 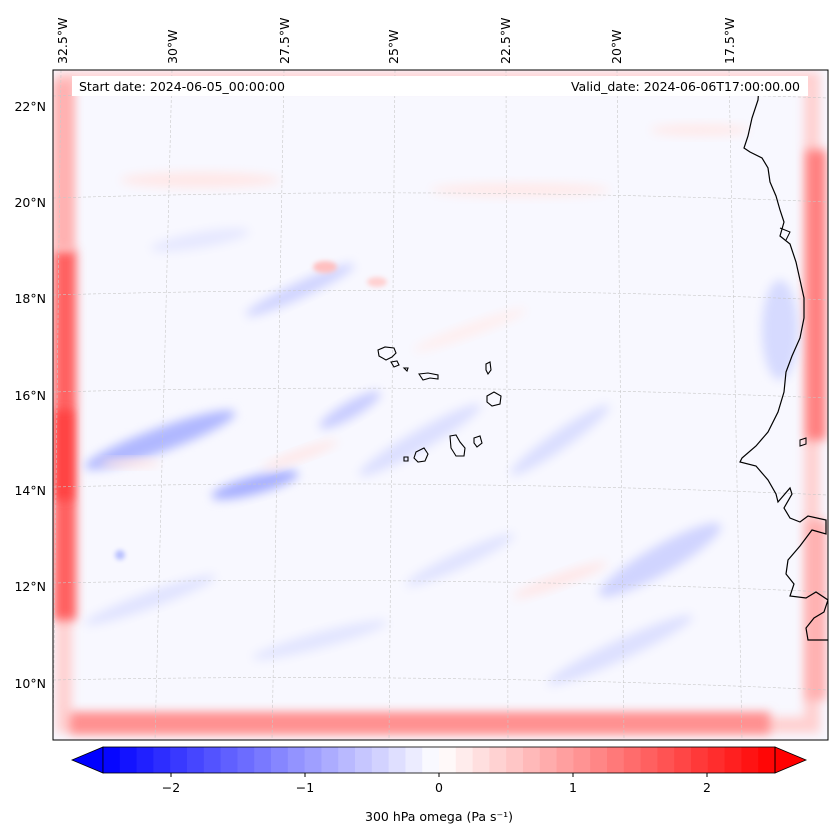 I want to click on island-santiago, so click(x=457, y=445).